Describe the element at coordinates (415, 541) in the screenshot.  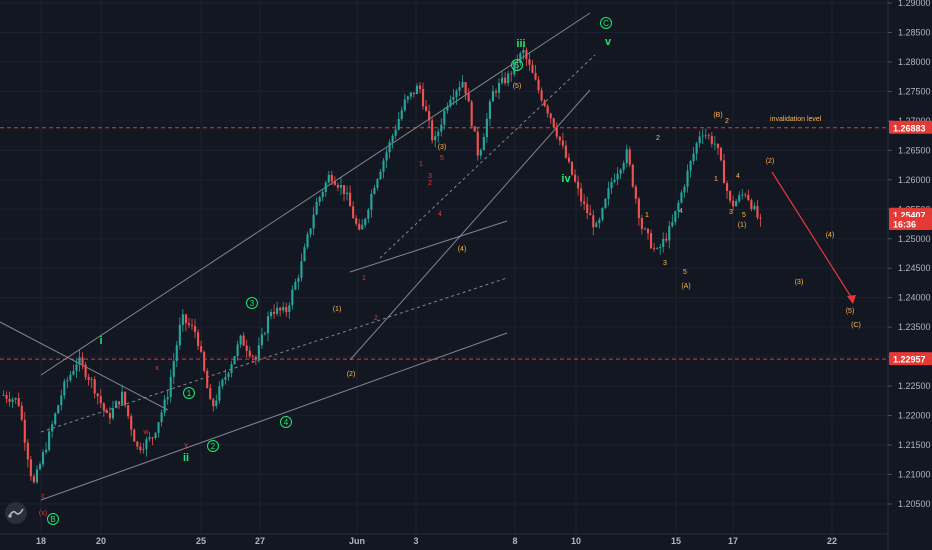
I see `x-tick-label: 3` at that location.